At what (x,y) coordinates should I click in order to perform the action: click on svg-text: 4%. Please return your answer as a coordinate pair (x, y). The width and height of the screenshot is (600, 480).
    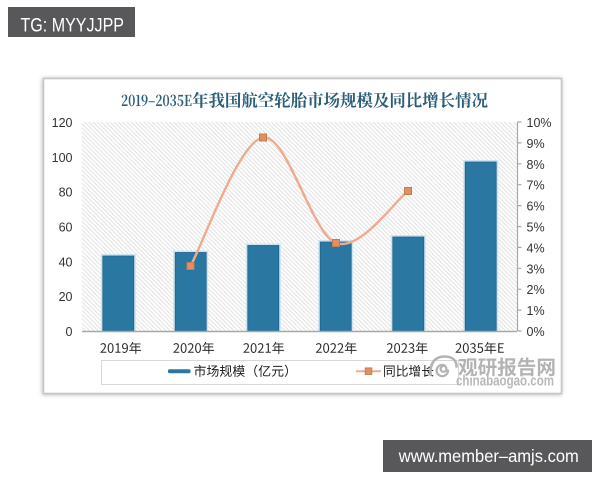
    Looking at the image, I should click on (536, 248).